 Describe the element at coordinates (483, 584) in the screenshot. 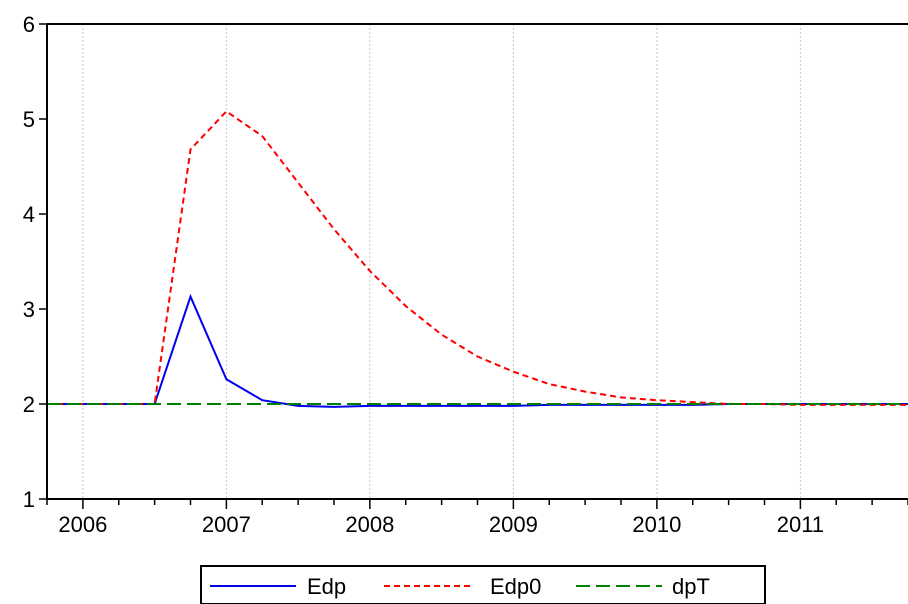

I see `legend: Edp Edp0 dpT` at that location.